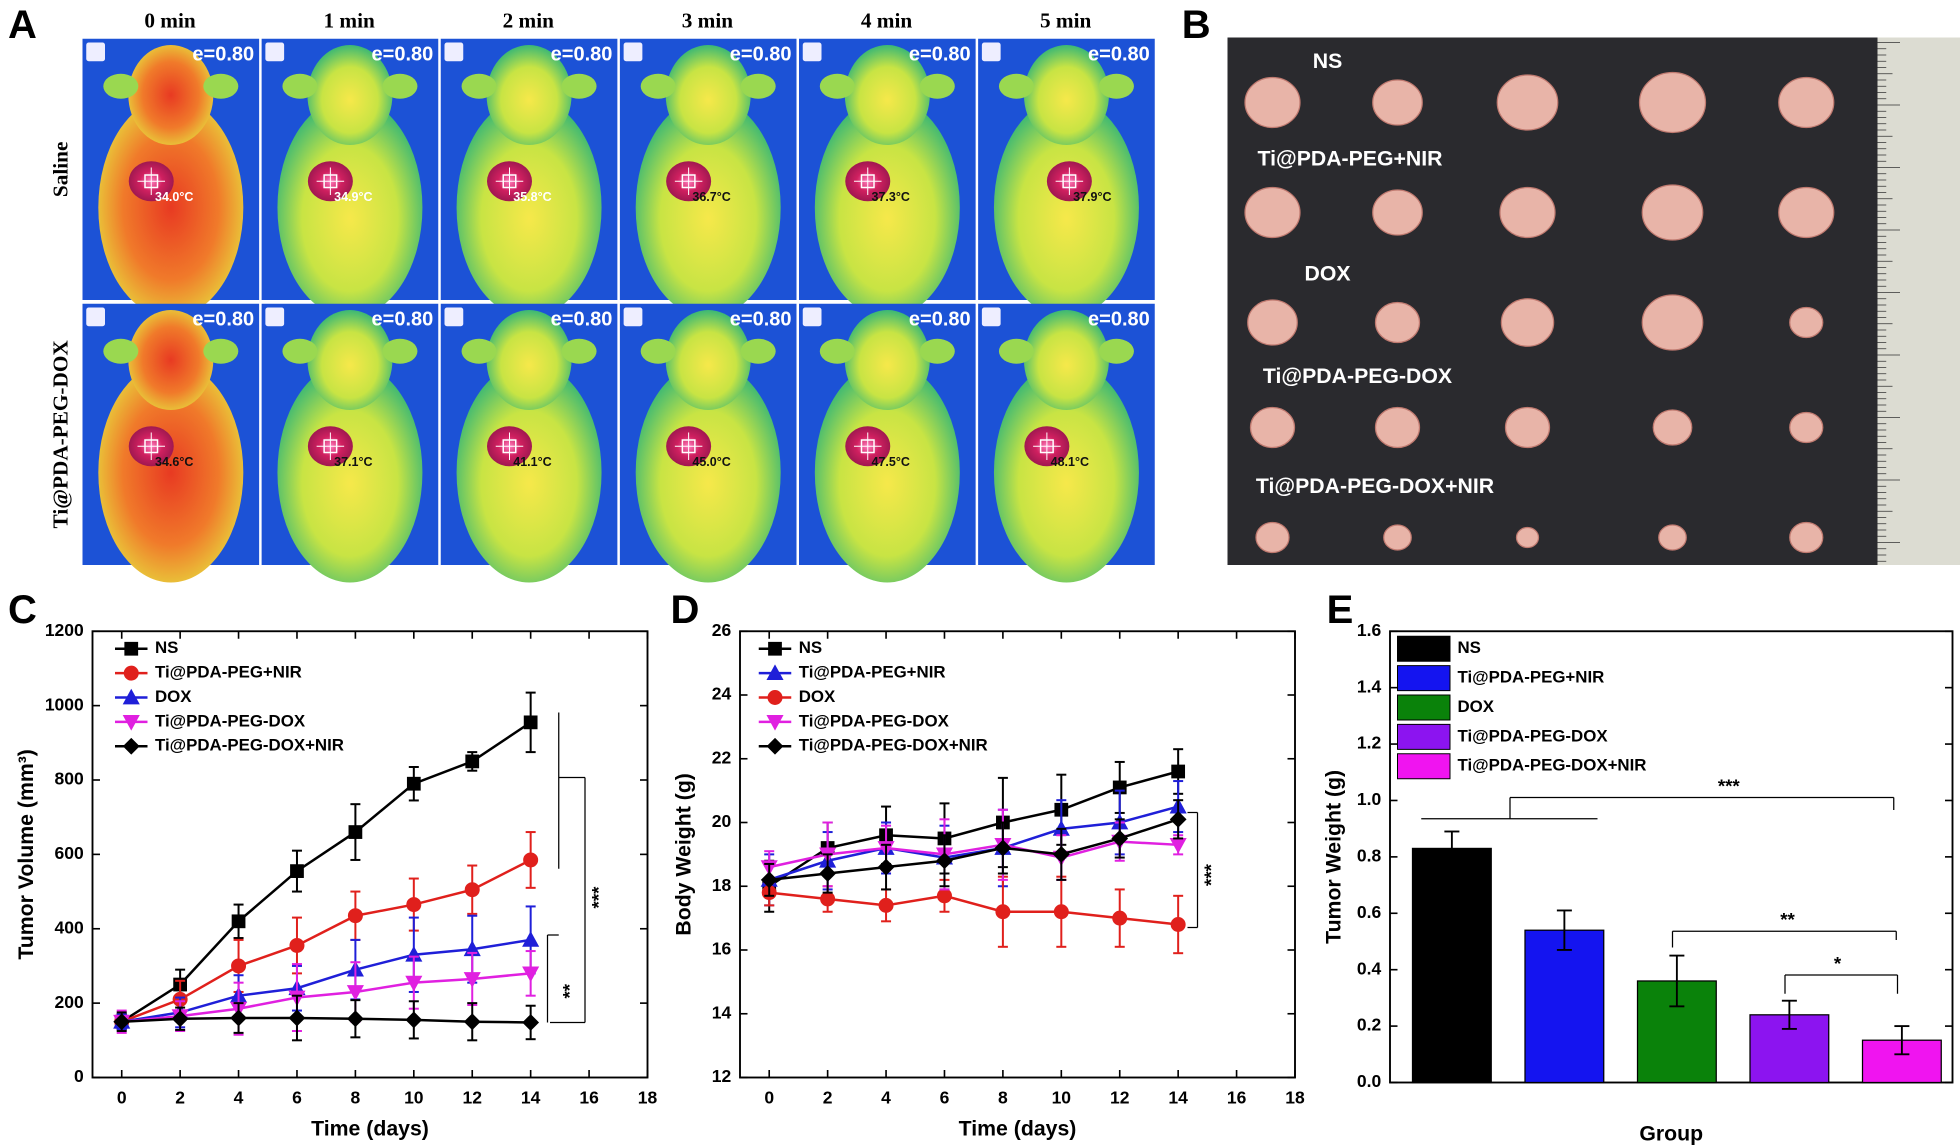 This screenshot has width=1960, height=1148. I want to click on series-line, so click(974, 908).